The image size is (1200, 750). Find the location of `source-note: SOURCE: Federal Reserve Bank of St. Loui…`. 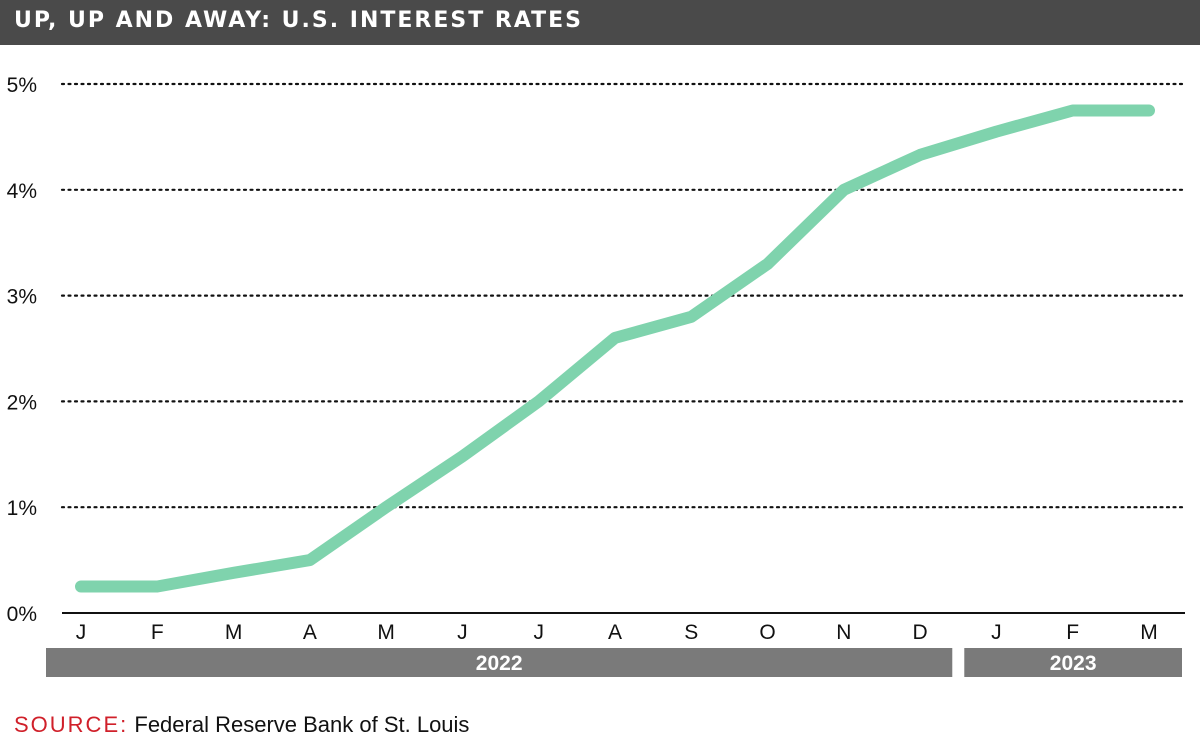

source-note: SOURCE: Federal Reserve Bank of St. Loui… is located at coordinates (241, 725).